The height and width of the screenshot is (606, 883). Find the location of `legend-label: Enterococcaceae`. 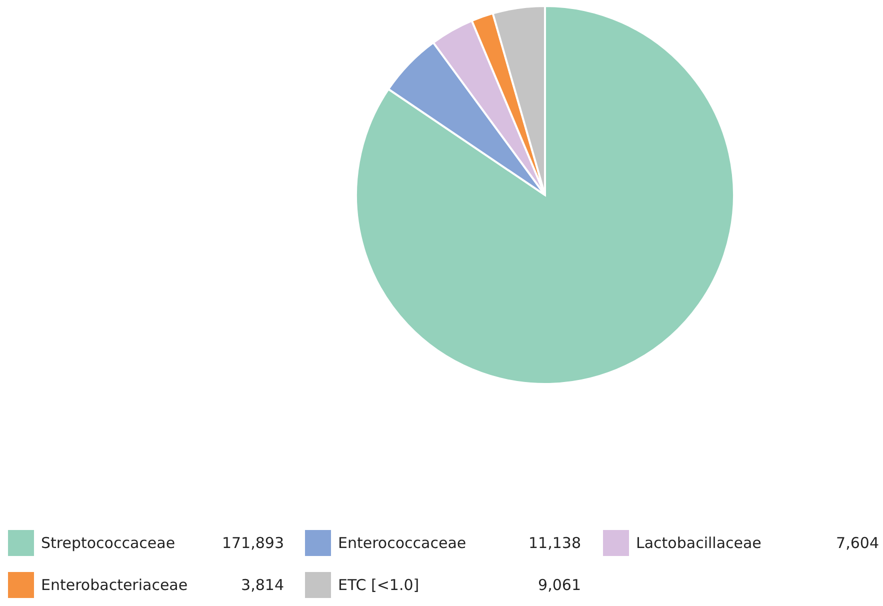

legend-label: Enterococcaceae is located at coordinates (402, 543).